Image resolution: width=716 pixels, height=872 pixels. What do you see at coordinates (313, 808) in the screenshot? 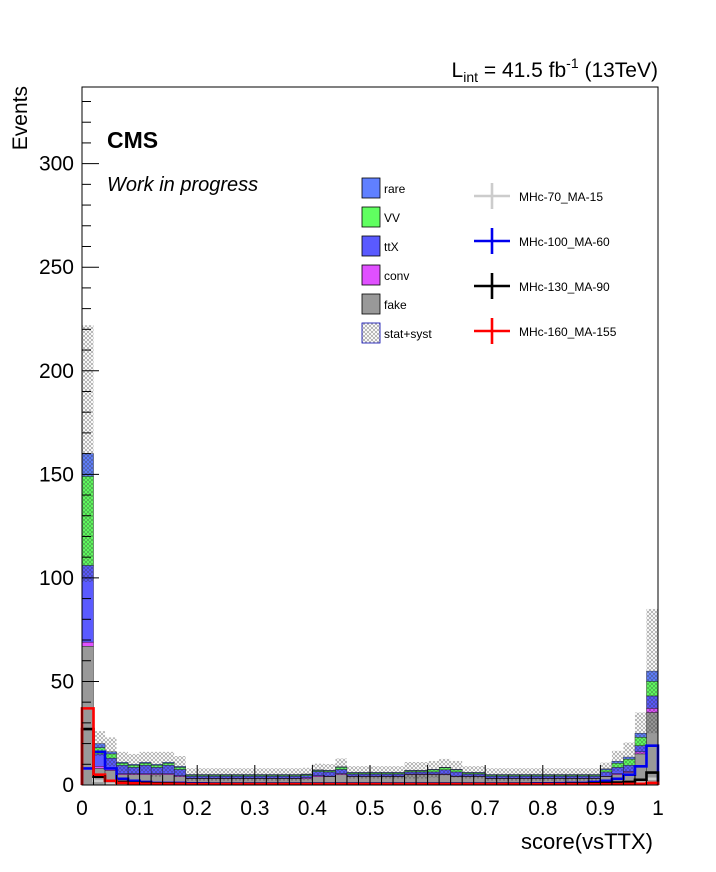
I see `x-tick-label: 0.4` at bounding box center [313, 808].